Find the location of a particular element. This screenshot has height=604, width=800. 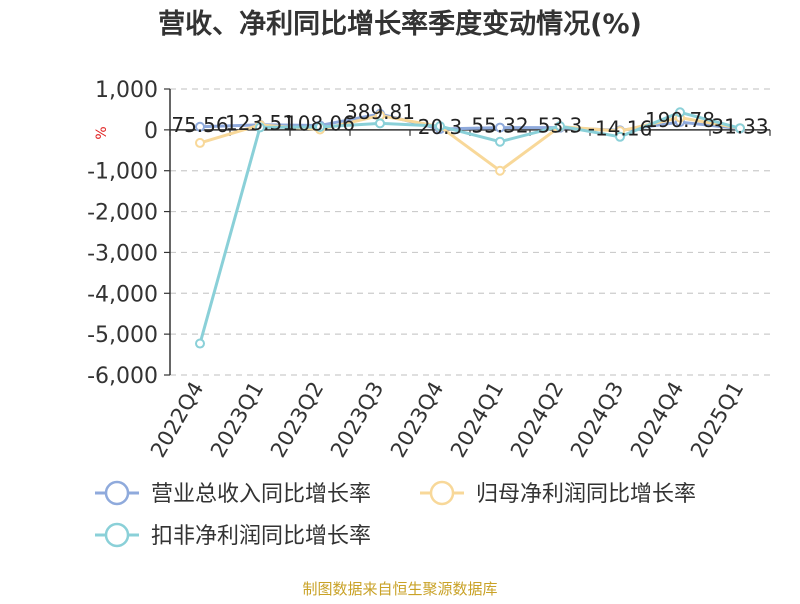

x-tick-label: 2023Q4 is located at coordinates (417, 420).